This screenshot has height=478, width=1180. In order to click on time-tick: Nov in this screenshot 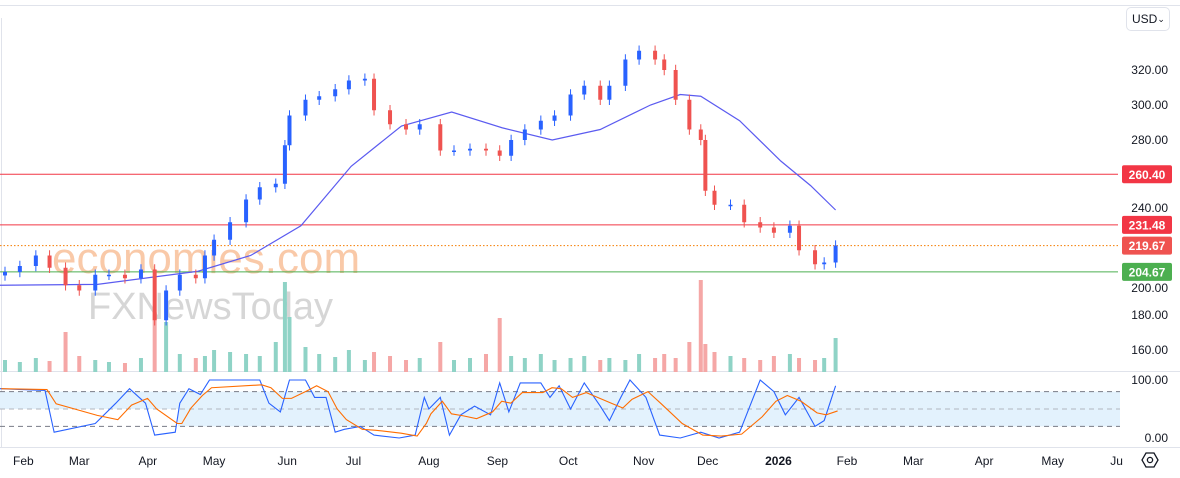, I will do `click(643, 461)`.